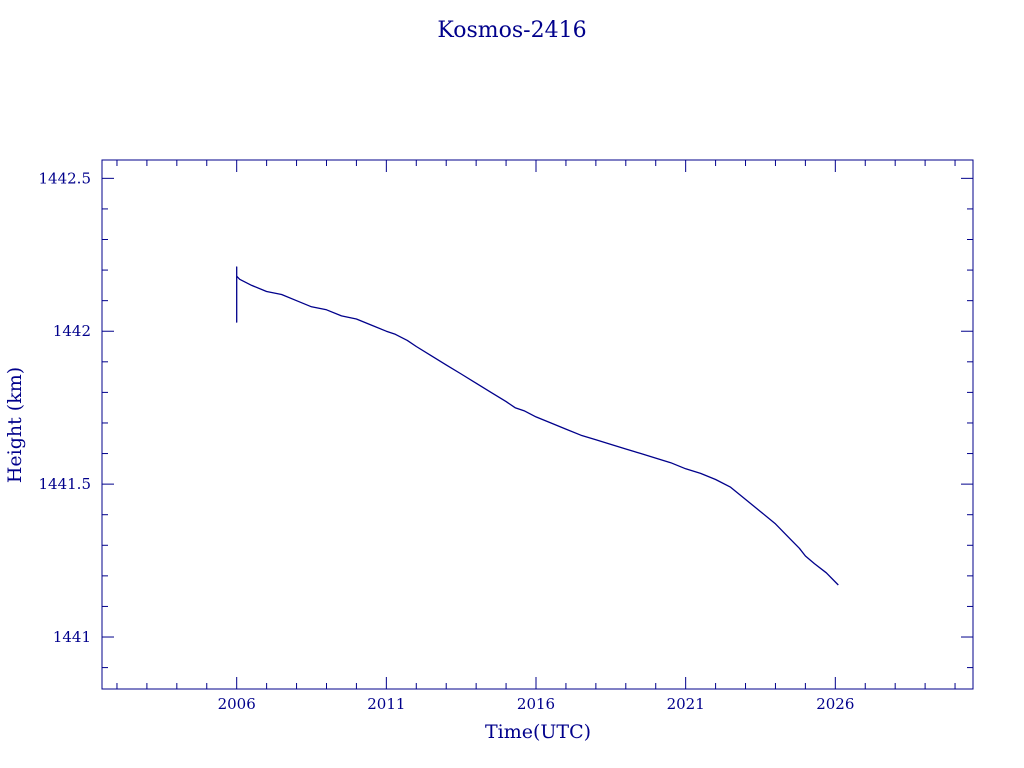 The height and width of the screenshot is (768, 1024). I want to click on x-tick-label: 2011, so click(386, 704).